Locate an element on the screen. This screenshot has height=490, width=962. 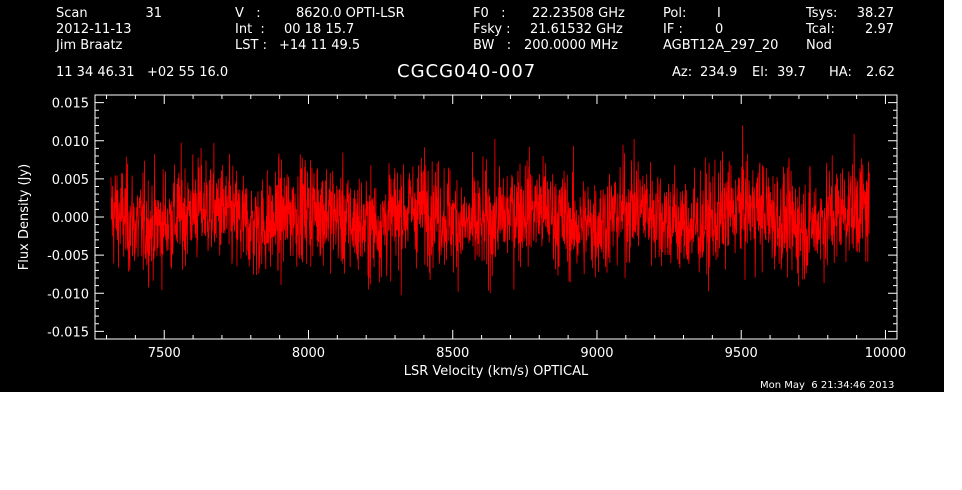
y-tick-label: 0.000 is located at coordinates (70, 218).